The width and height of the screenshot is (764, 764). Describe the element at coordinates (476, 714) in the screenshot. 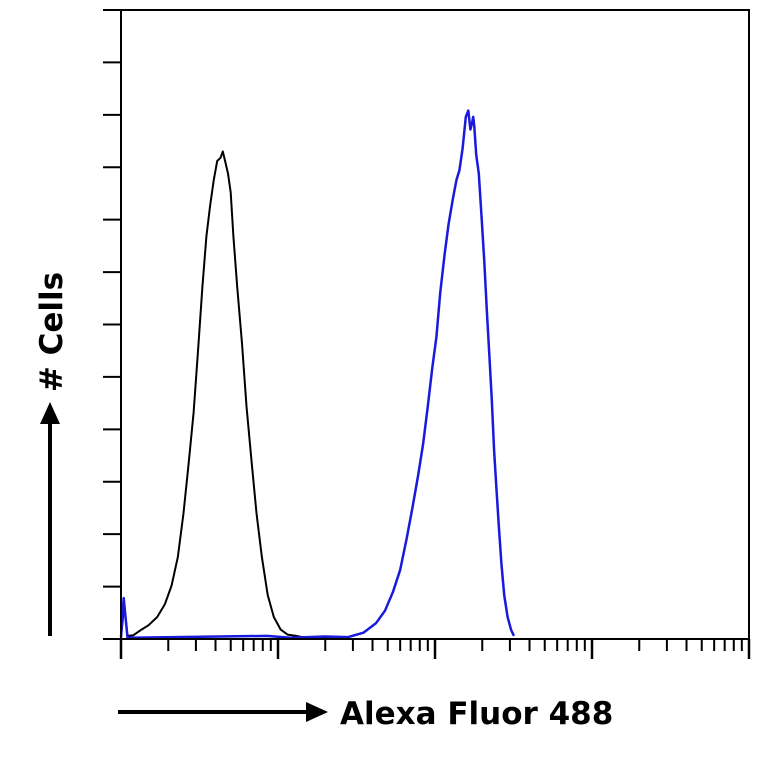

I see `x-axis-label: Alexa Fluor 488` at that location.